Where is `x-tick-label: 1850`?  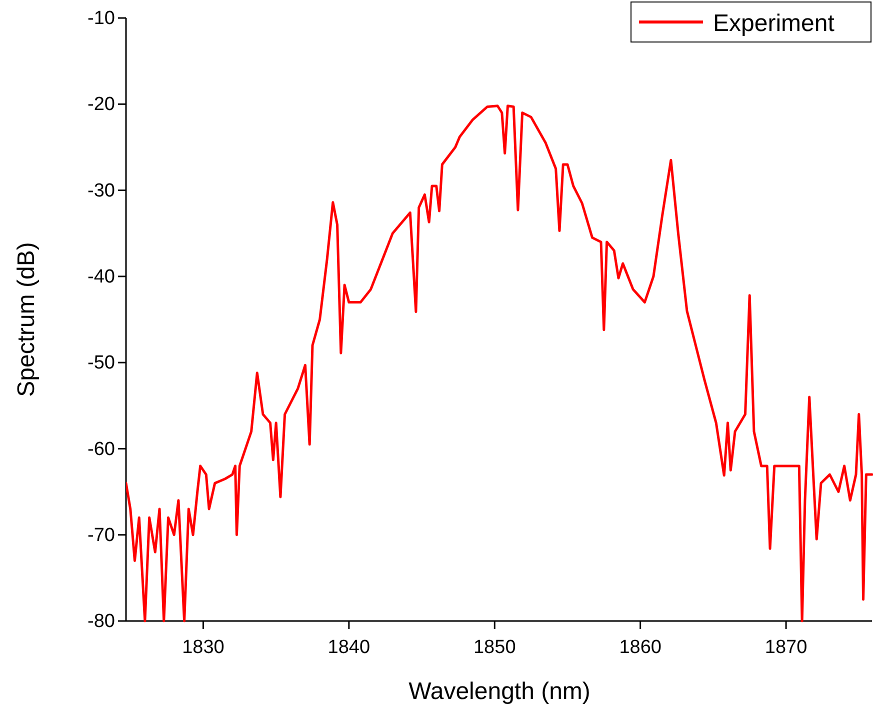 x-tick-label: 1850 is located at coordinates (494, 647).